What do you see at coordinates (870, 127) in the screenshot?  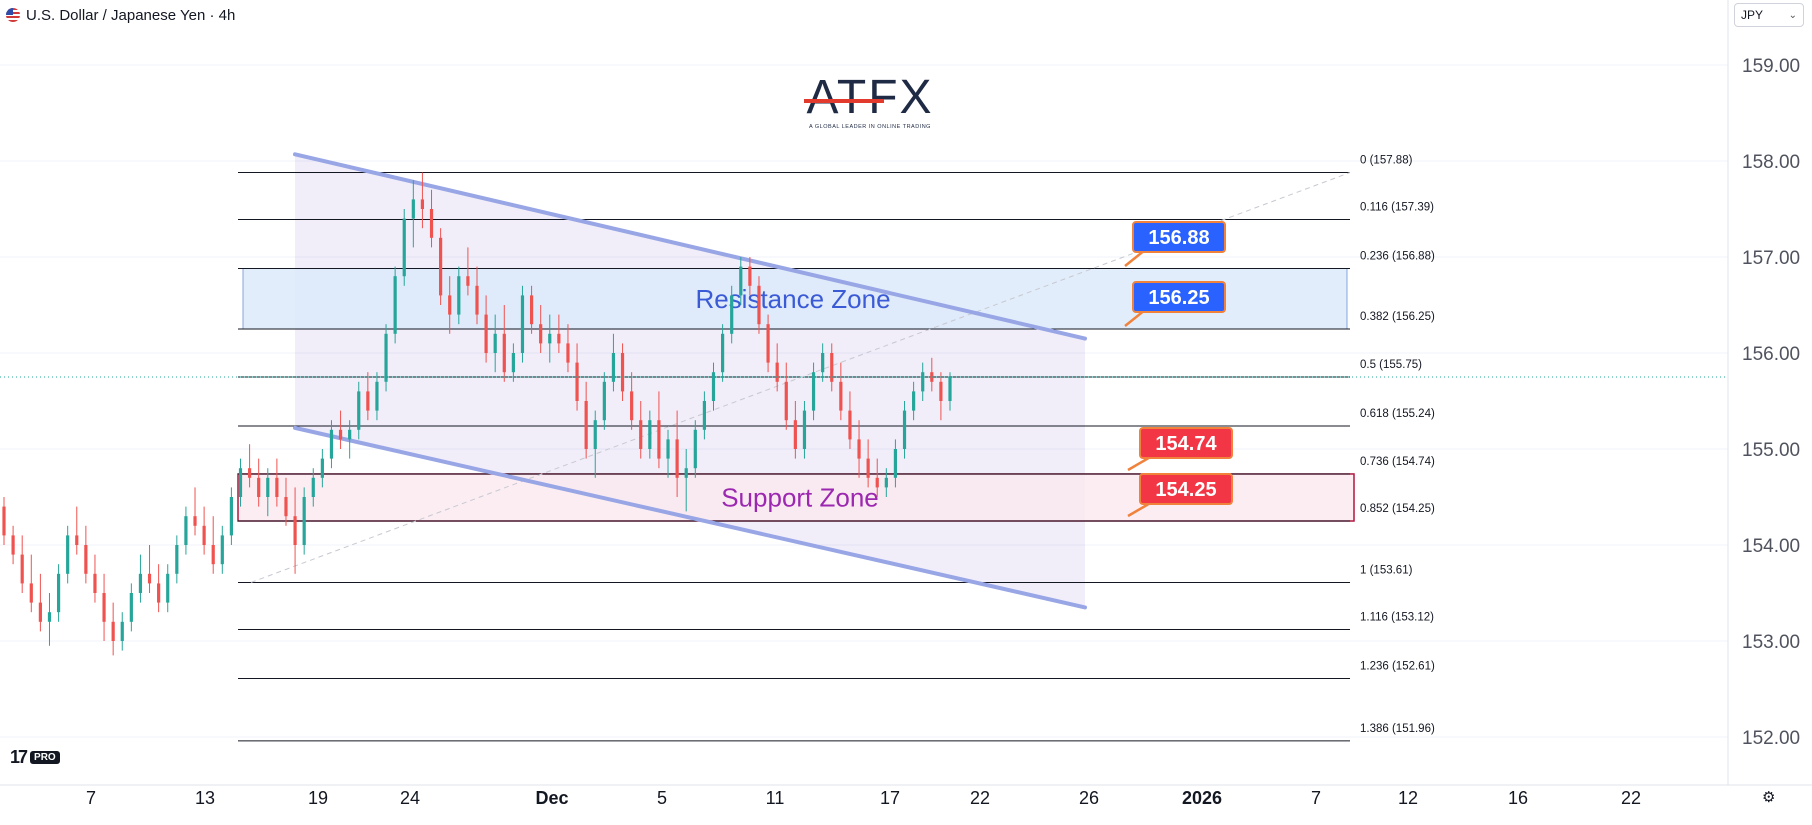 I see `logo-tagline: A GLOBAL LEADER IN ONLINE TRADING` at bounding box center [870, 127].